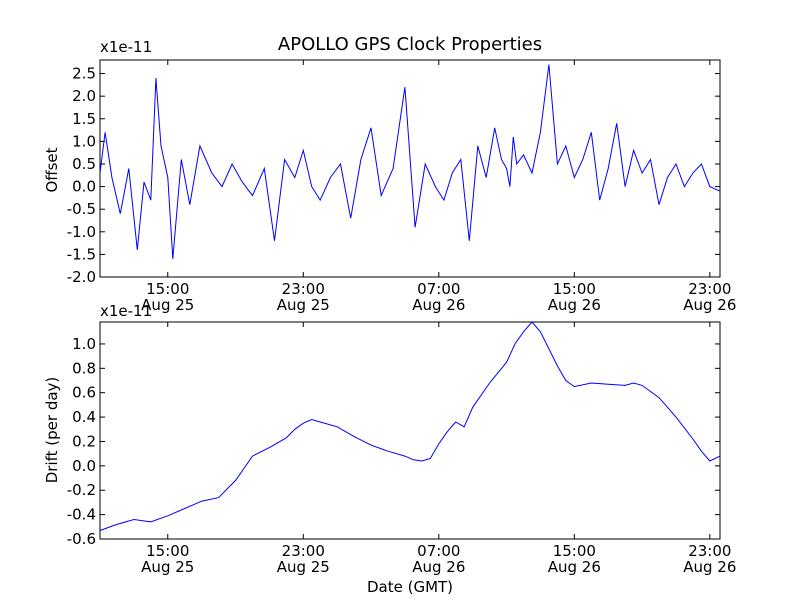 Image resolution: width=800 pixels, height=600 pixels. What do you see at coordinates (438, 551) in the screenshot?
I see `drift-x-tick-time: 07:00` at bounding box center [438, 551].